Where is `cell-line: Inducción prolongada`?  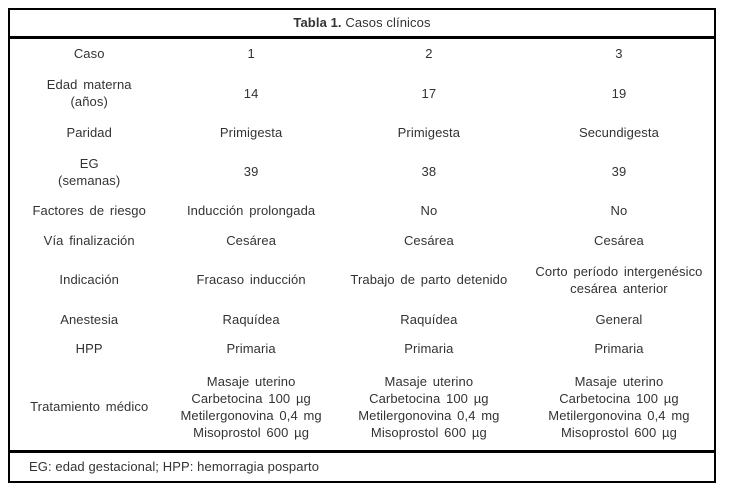
cell-line: Inducción prolongada is located at coordinates (251, 211).